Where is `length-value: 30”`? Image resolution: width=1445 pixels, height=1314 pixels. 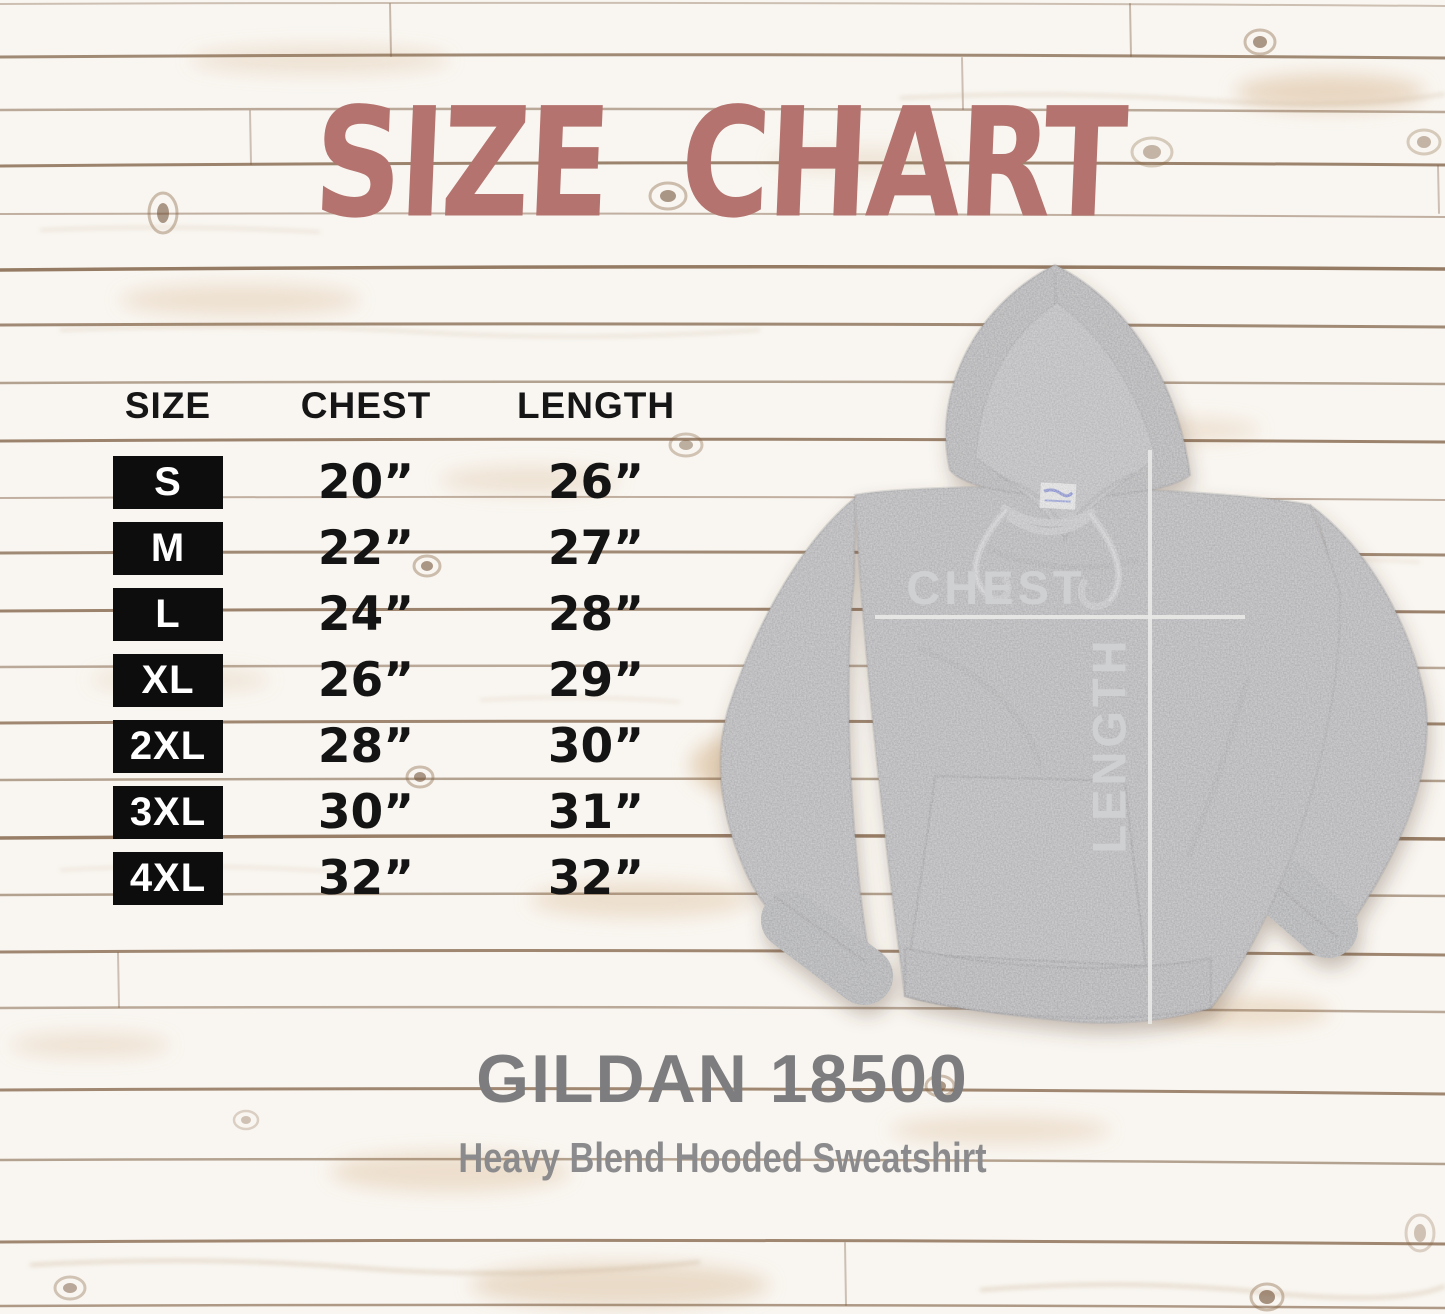 length-value: 30” is located at coordinates (596, 746).